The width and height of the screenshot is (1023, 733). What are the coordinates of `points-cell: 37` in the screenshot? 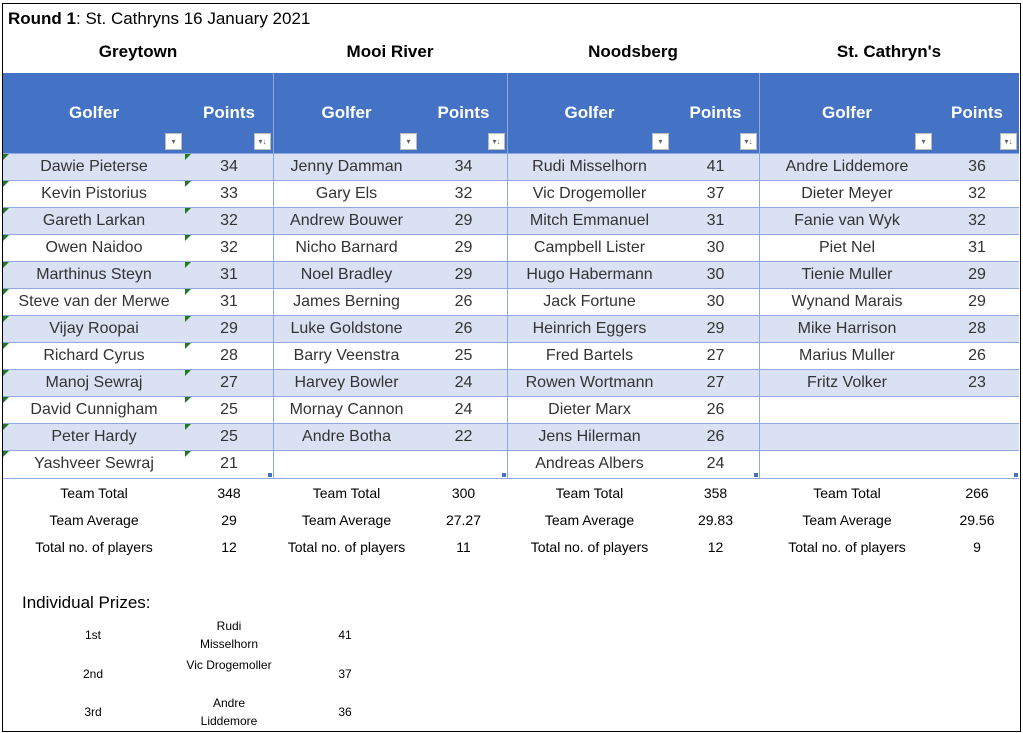 It's located at (715, 193).